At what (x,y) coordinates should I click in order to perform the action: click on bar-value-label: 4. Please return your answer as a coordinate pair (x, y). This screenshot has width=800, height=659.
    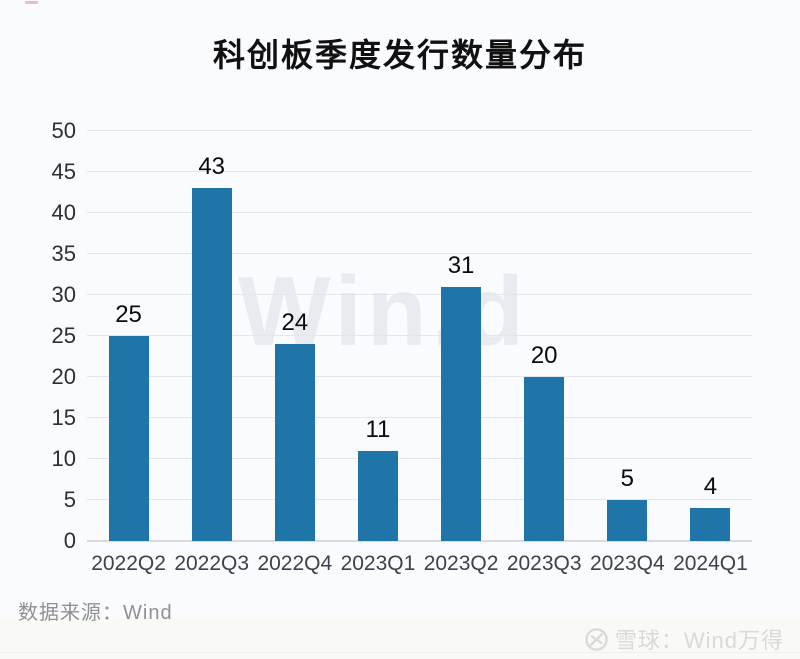
    Looking at the image, I should click on (710, 487).